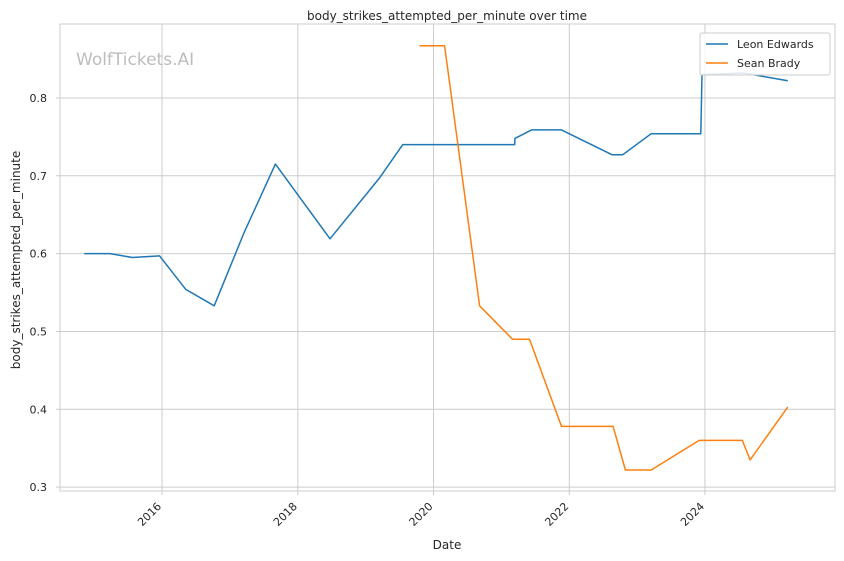  I want to click on y-tick-label: 0.5, so click(39, 331).